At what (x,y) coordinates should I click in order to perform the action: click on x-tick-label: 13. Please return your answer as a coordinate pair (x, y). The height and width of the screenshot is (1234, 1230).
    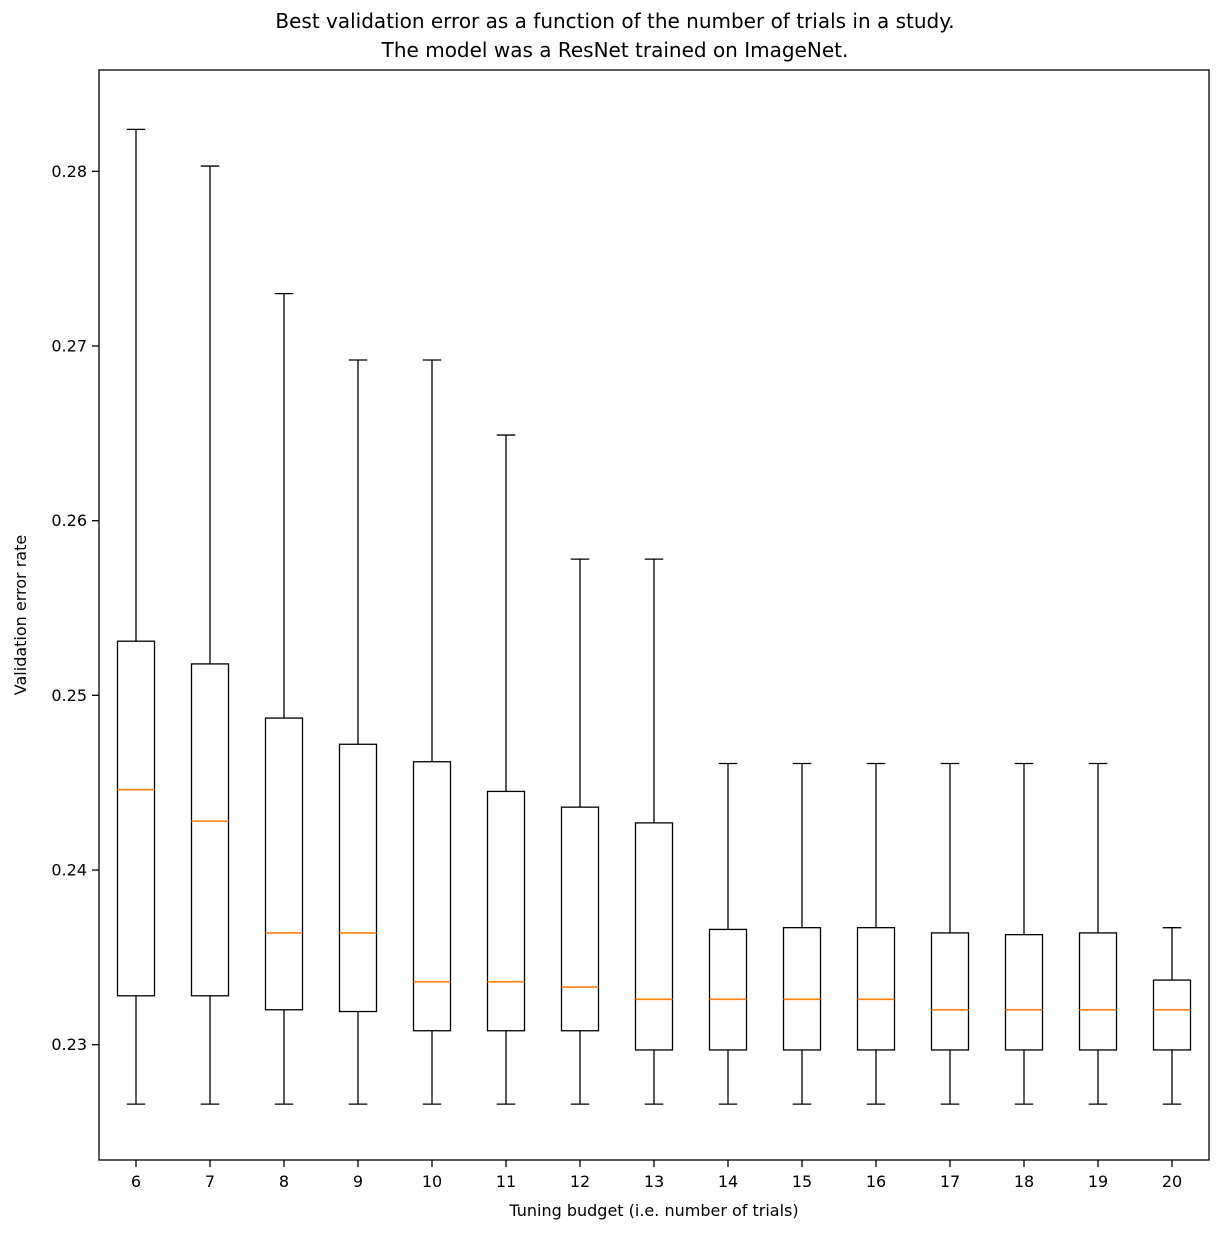
    Looking at the image, I should click on (654, 1181).